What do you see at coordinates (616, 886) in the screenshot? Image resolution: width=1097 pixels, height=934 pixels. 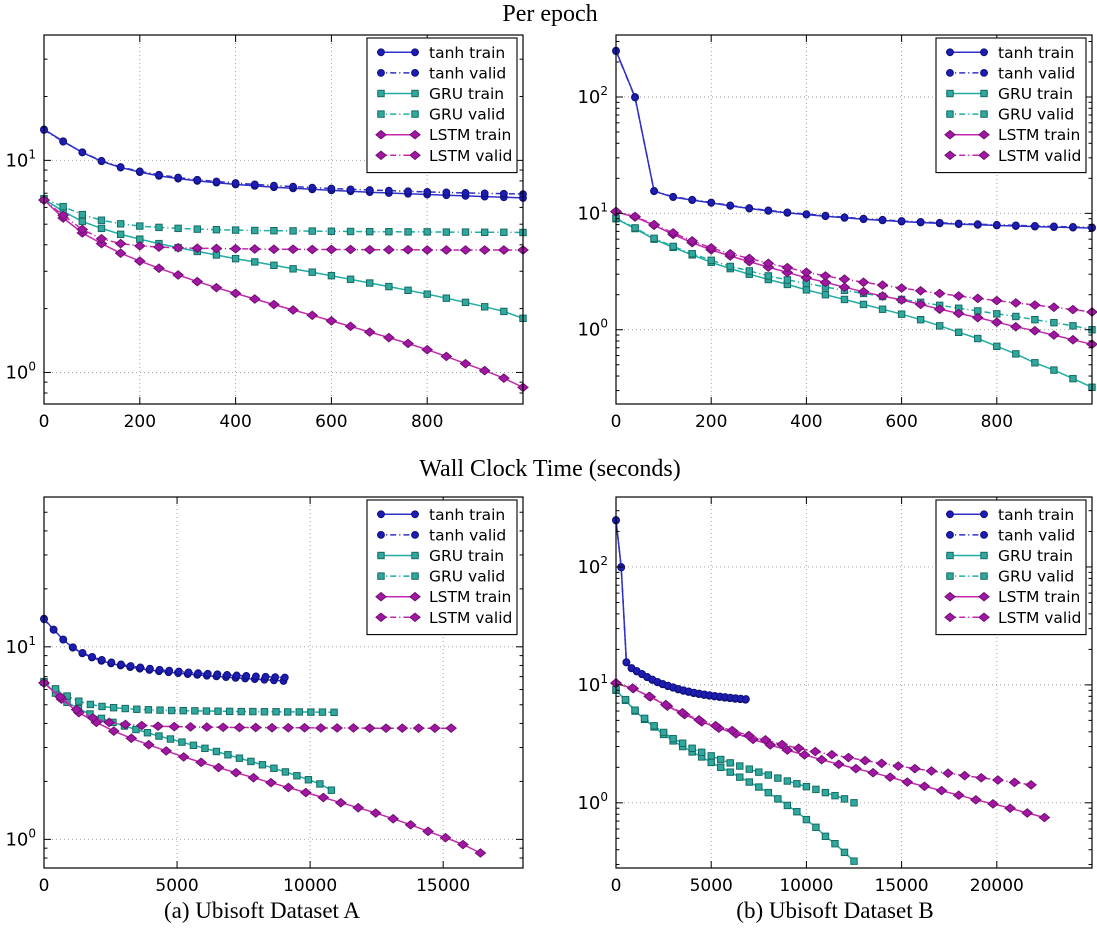 I see `x-tick-label: 0` at bounding box center [616, 886].